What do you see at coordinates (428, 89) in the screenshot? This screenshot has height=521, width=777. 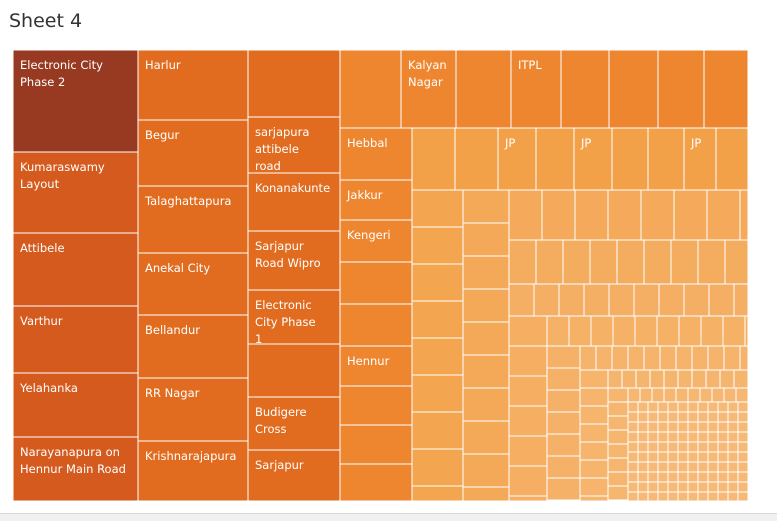 I see `cell-kalyan-nagar` at bounding box center [428, 89].